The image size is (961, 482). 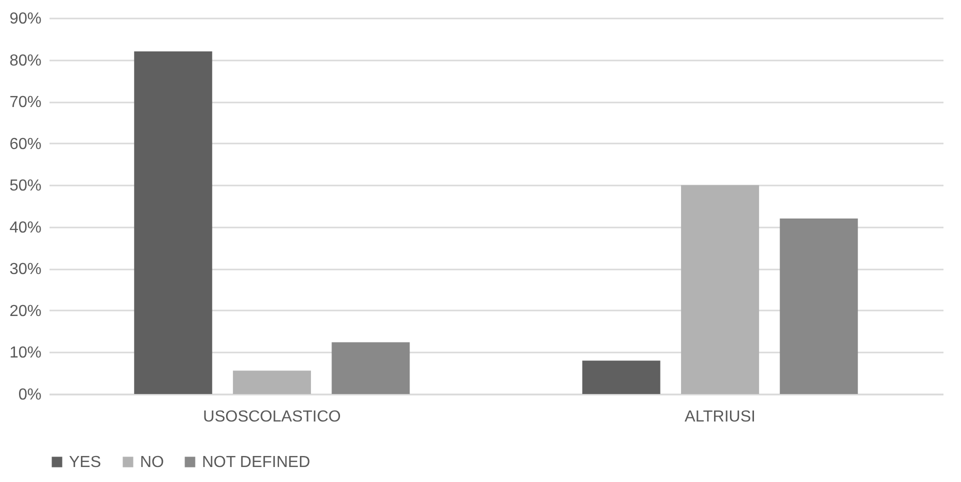 I want to click on y-tick-label: 80%, so click(x=25, y=61).